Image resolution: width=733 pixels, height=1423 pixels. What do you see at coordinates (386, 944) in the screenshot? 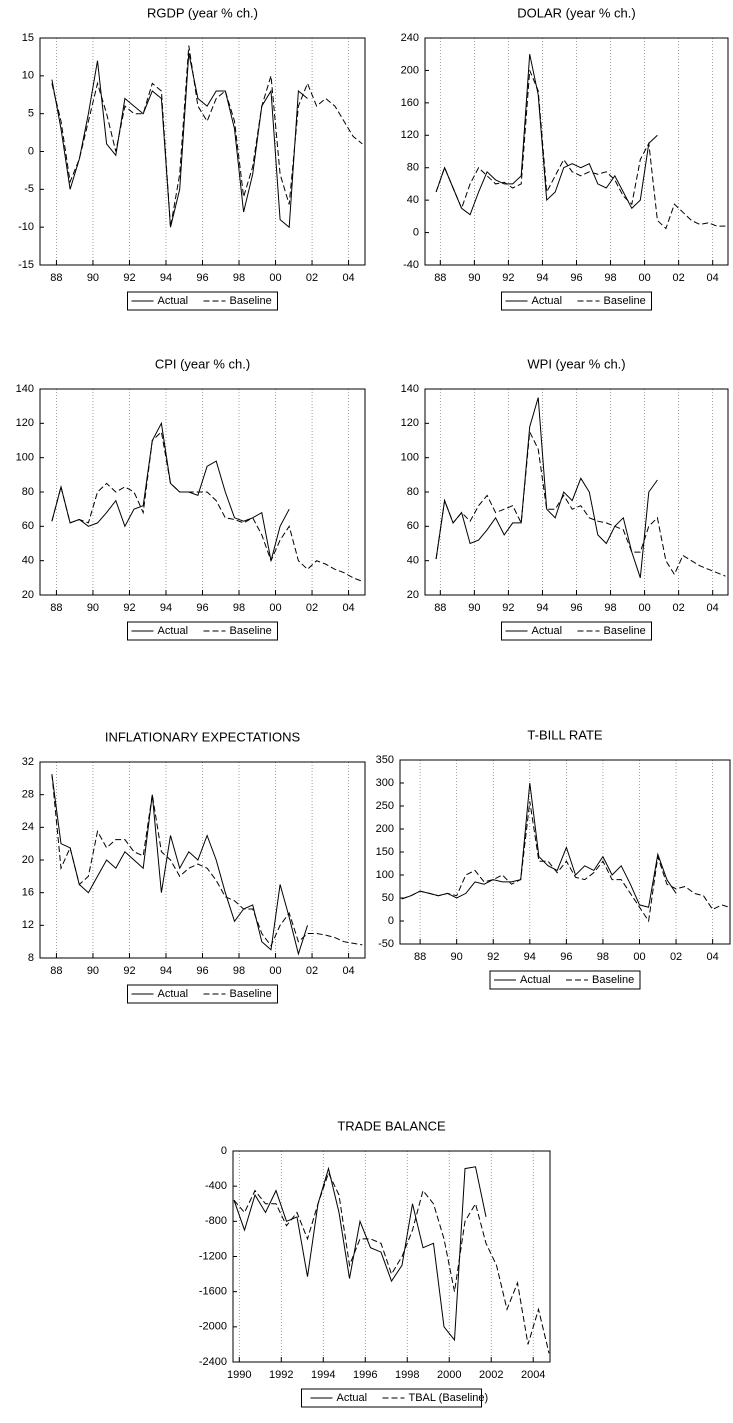
I see `y-tick-label: -50` at bounding box center [386, 944].